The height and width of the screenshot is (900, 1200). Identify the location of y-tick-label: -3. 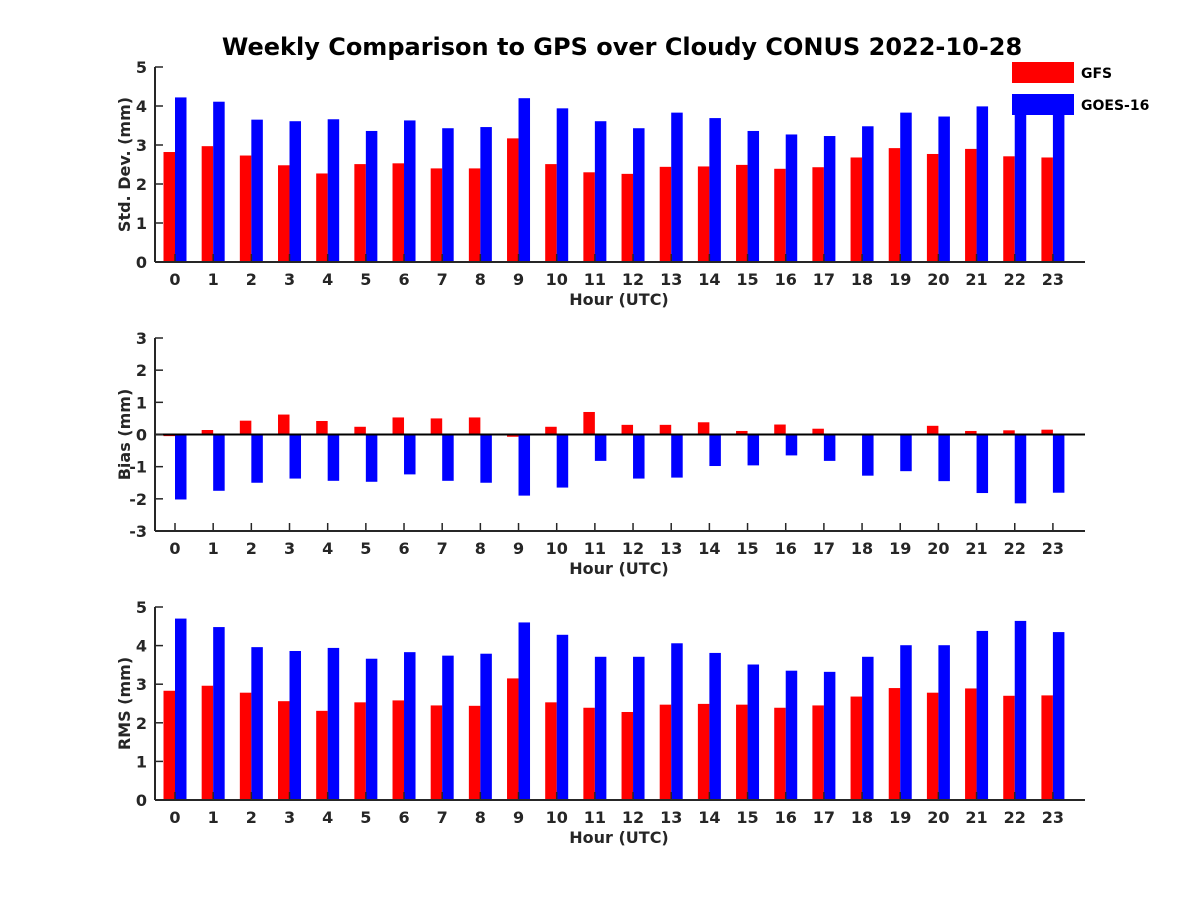
(138, 531).